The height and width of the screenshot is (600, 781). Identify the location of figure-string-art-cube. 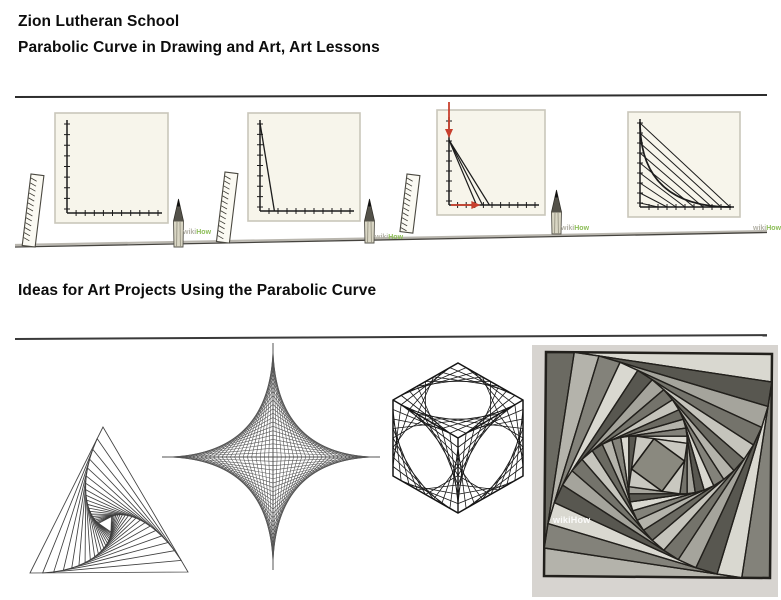
(458, 438).